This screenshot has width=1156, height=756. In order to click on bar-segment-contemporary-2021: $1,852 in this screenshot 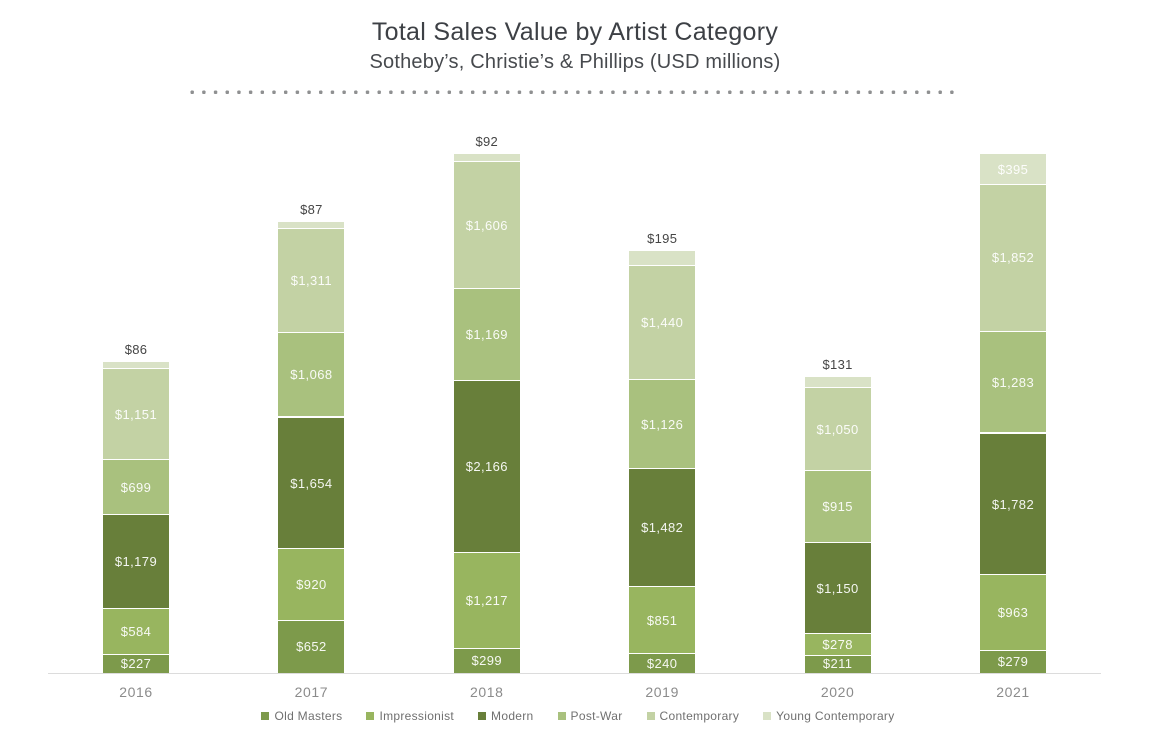, I will do `click(1013, 258)`.